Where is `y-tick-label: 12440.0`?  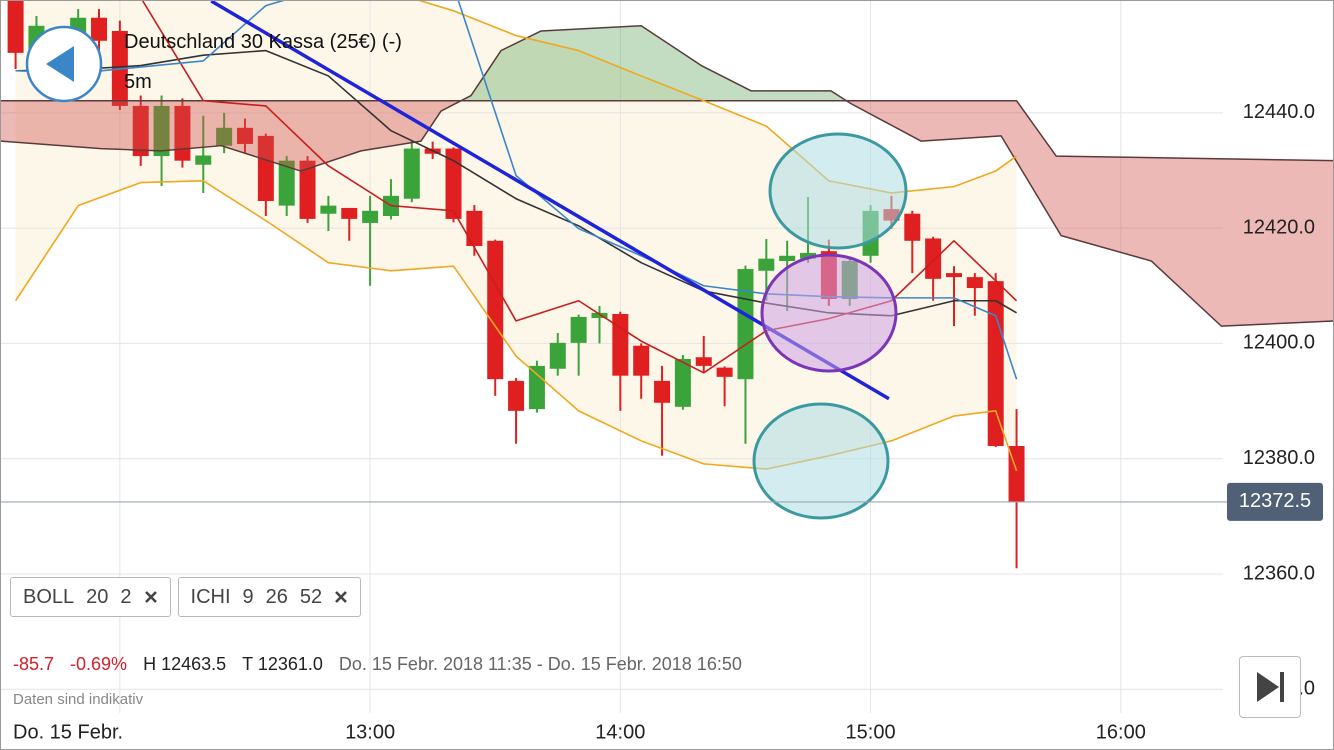 y-tick-label: 12440.0 is located at coordinates (1279, 112).